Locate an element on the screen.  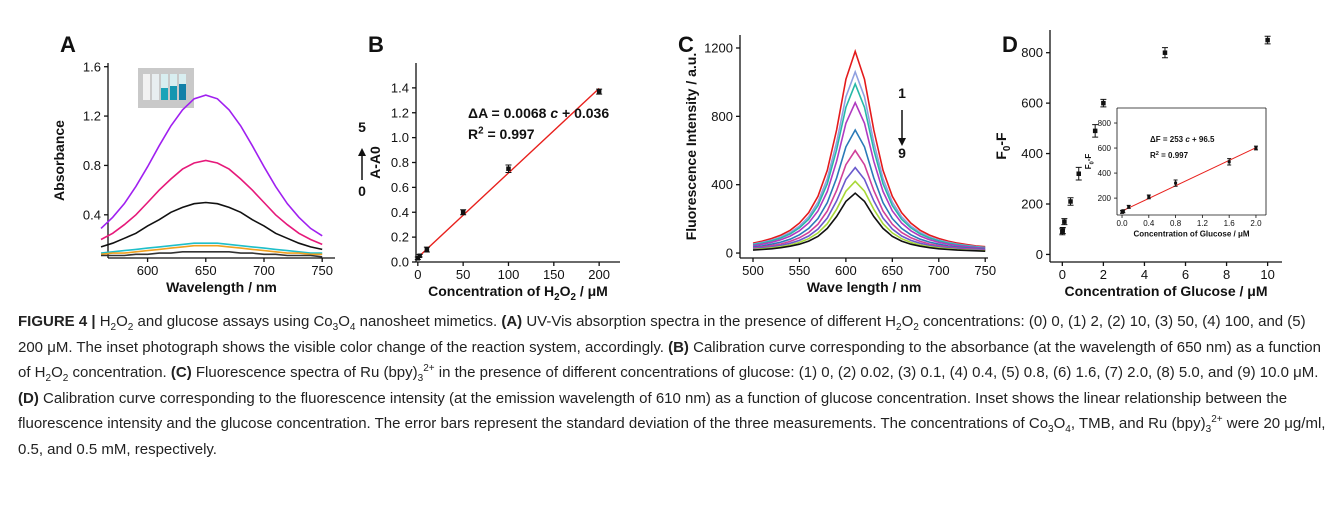
x-tick-label: 550 is located at coordinates (800, 270).